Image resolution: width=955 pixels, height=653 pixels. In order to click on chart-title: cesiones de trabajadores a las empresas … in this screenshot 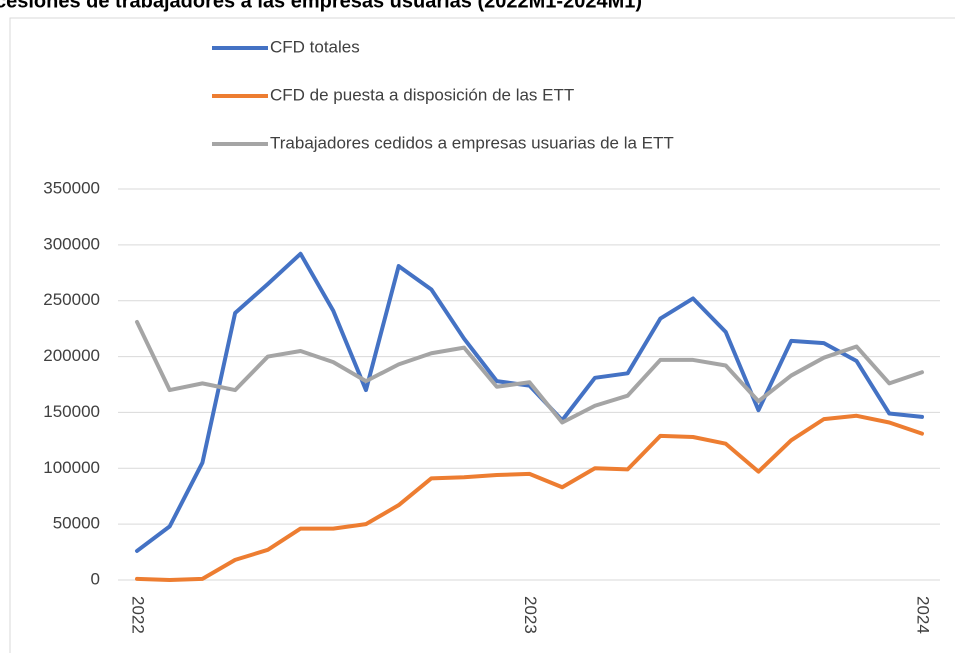, I will do `click(321, 6)`.